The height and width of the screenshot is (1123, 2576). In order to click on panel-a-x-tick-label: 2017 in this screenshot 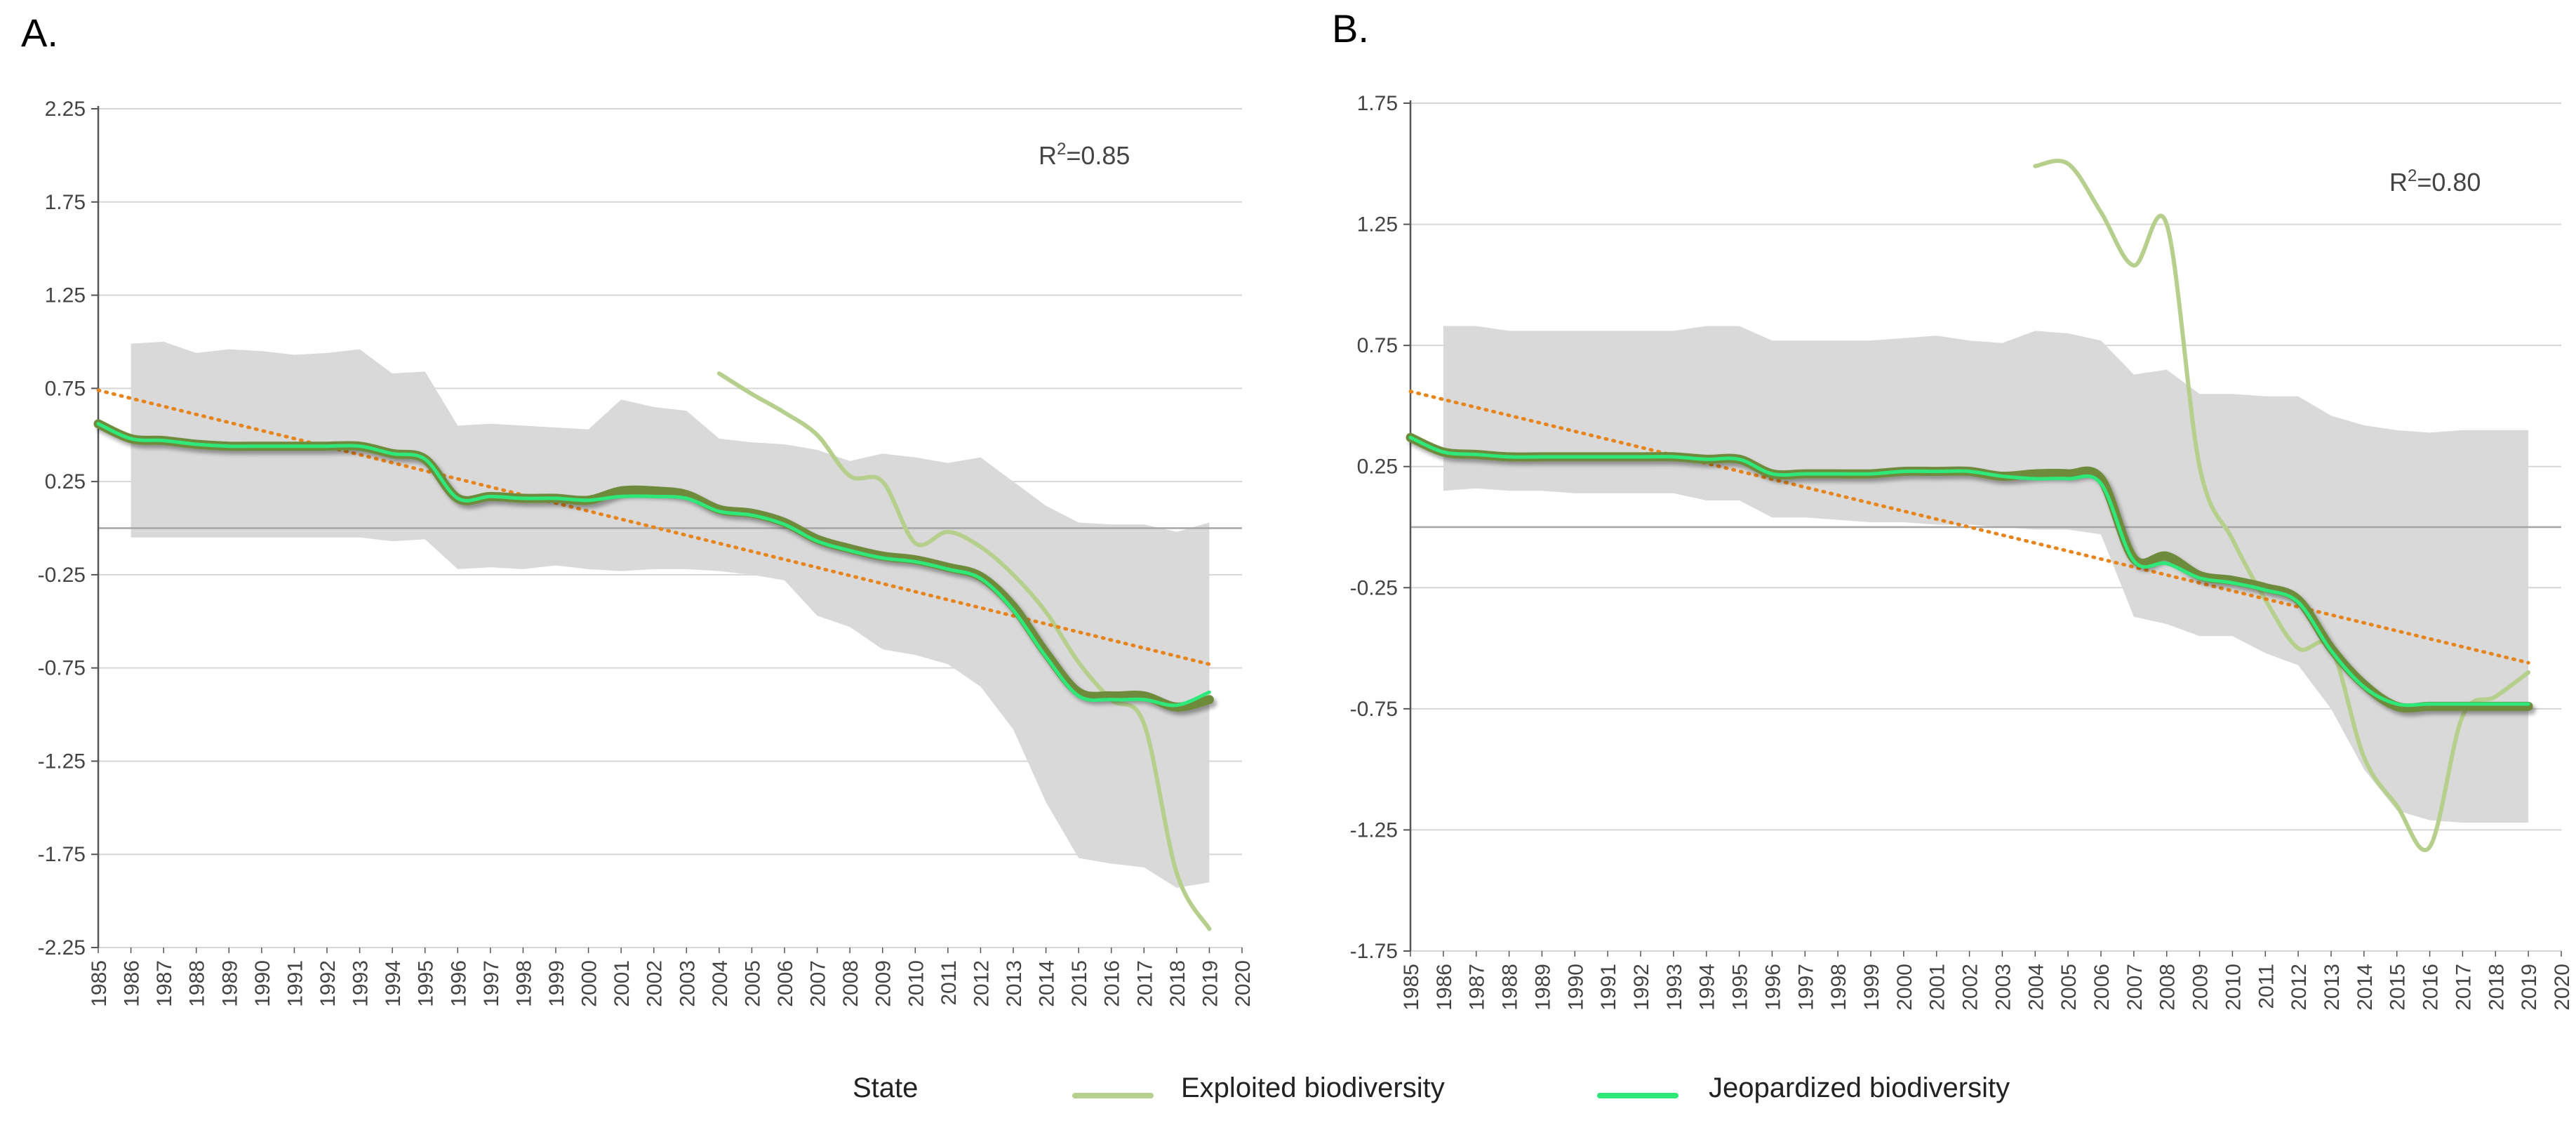, I will do `click(1145, 983)`.